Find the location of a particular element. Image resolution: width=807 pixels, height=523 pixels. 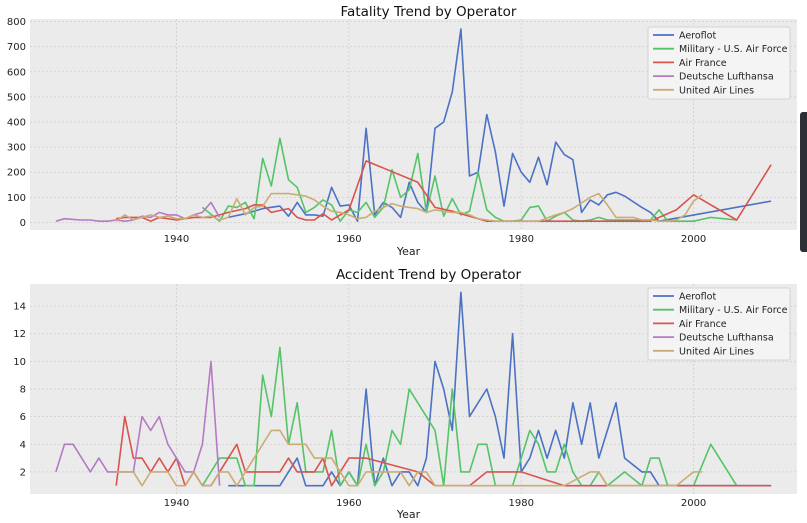

y-tick-label: 500 is located at coordinates (16, 97).